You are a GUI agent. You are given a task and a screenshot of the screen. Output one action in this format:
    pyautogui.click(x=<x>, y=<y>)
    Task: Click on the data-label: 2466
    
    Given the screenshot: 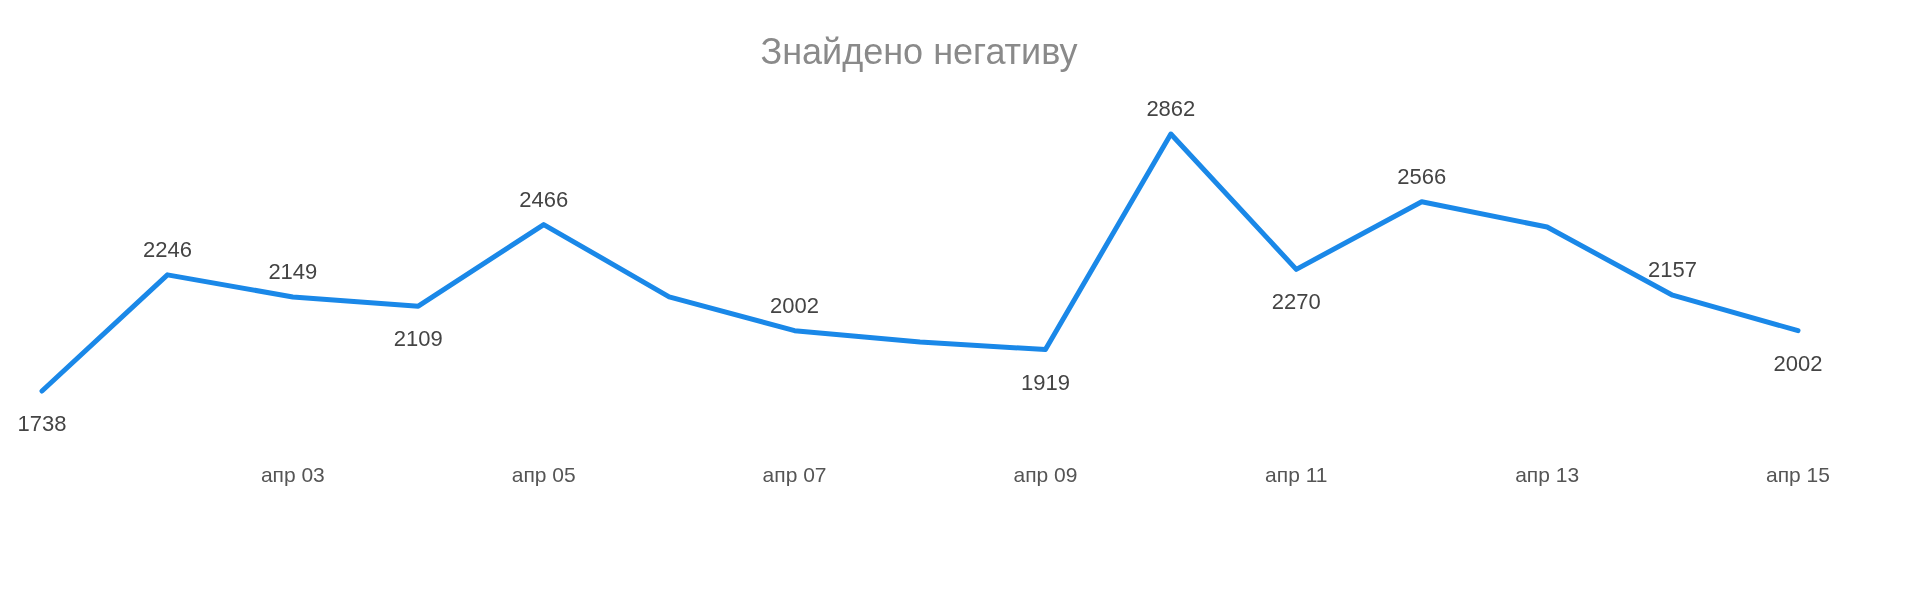 What is the action you would take?
    pyautogui.click(x=544, y=199)
    